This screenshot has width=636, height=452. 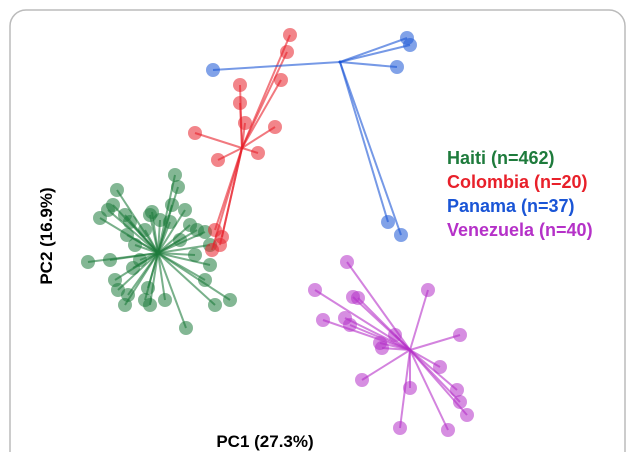 I want to click on y-axis-label: PC2 (16.9%), so click(x=46, y=235).